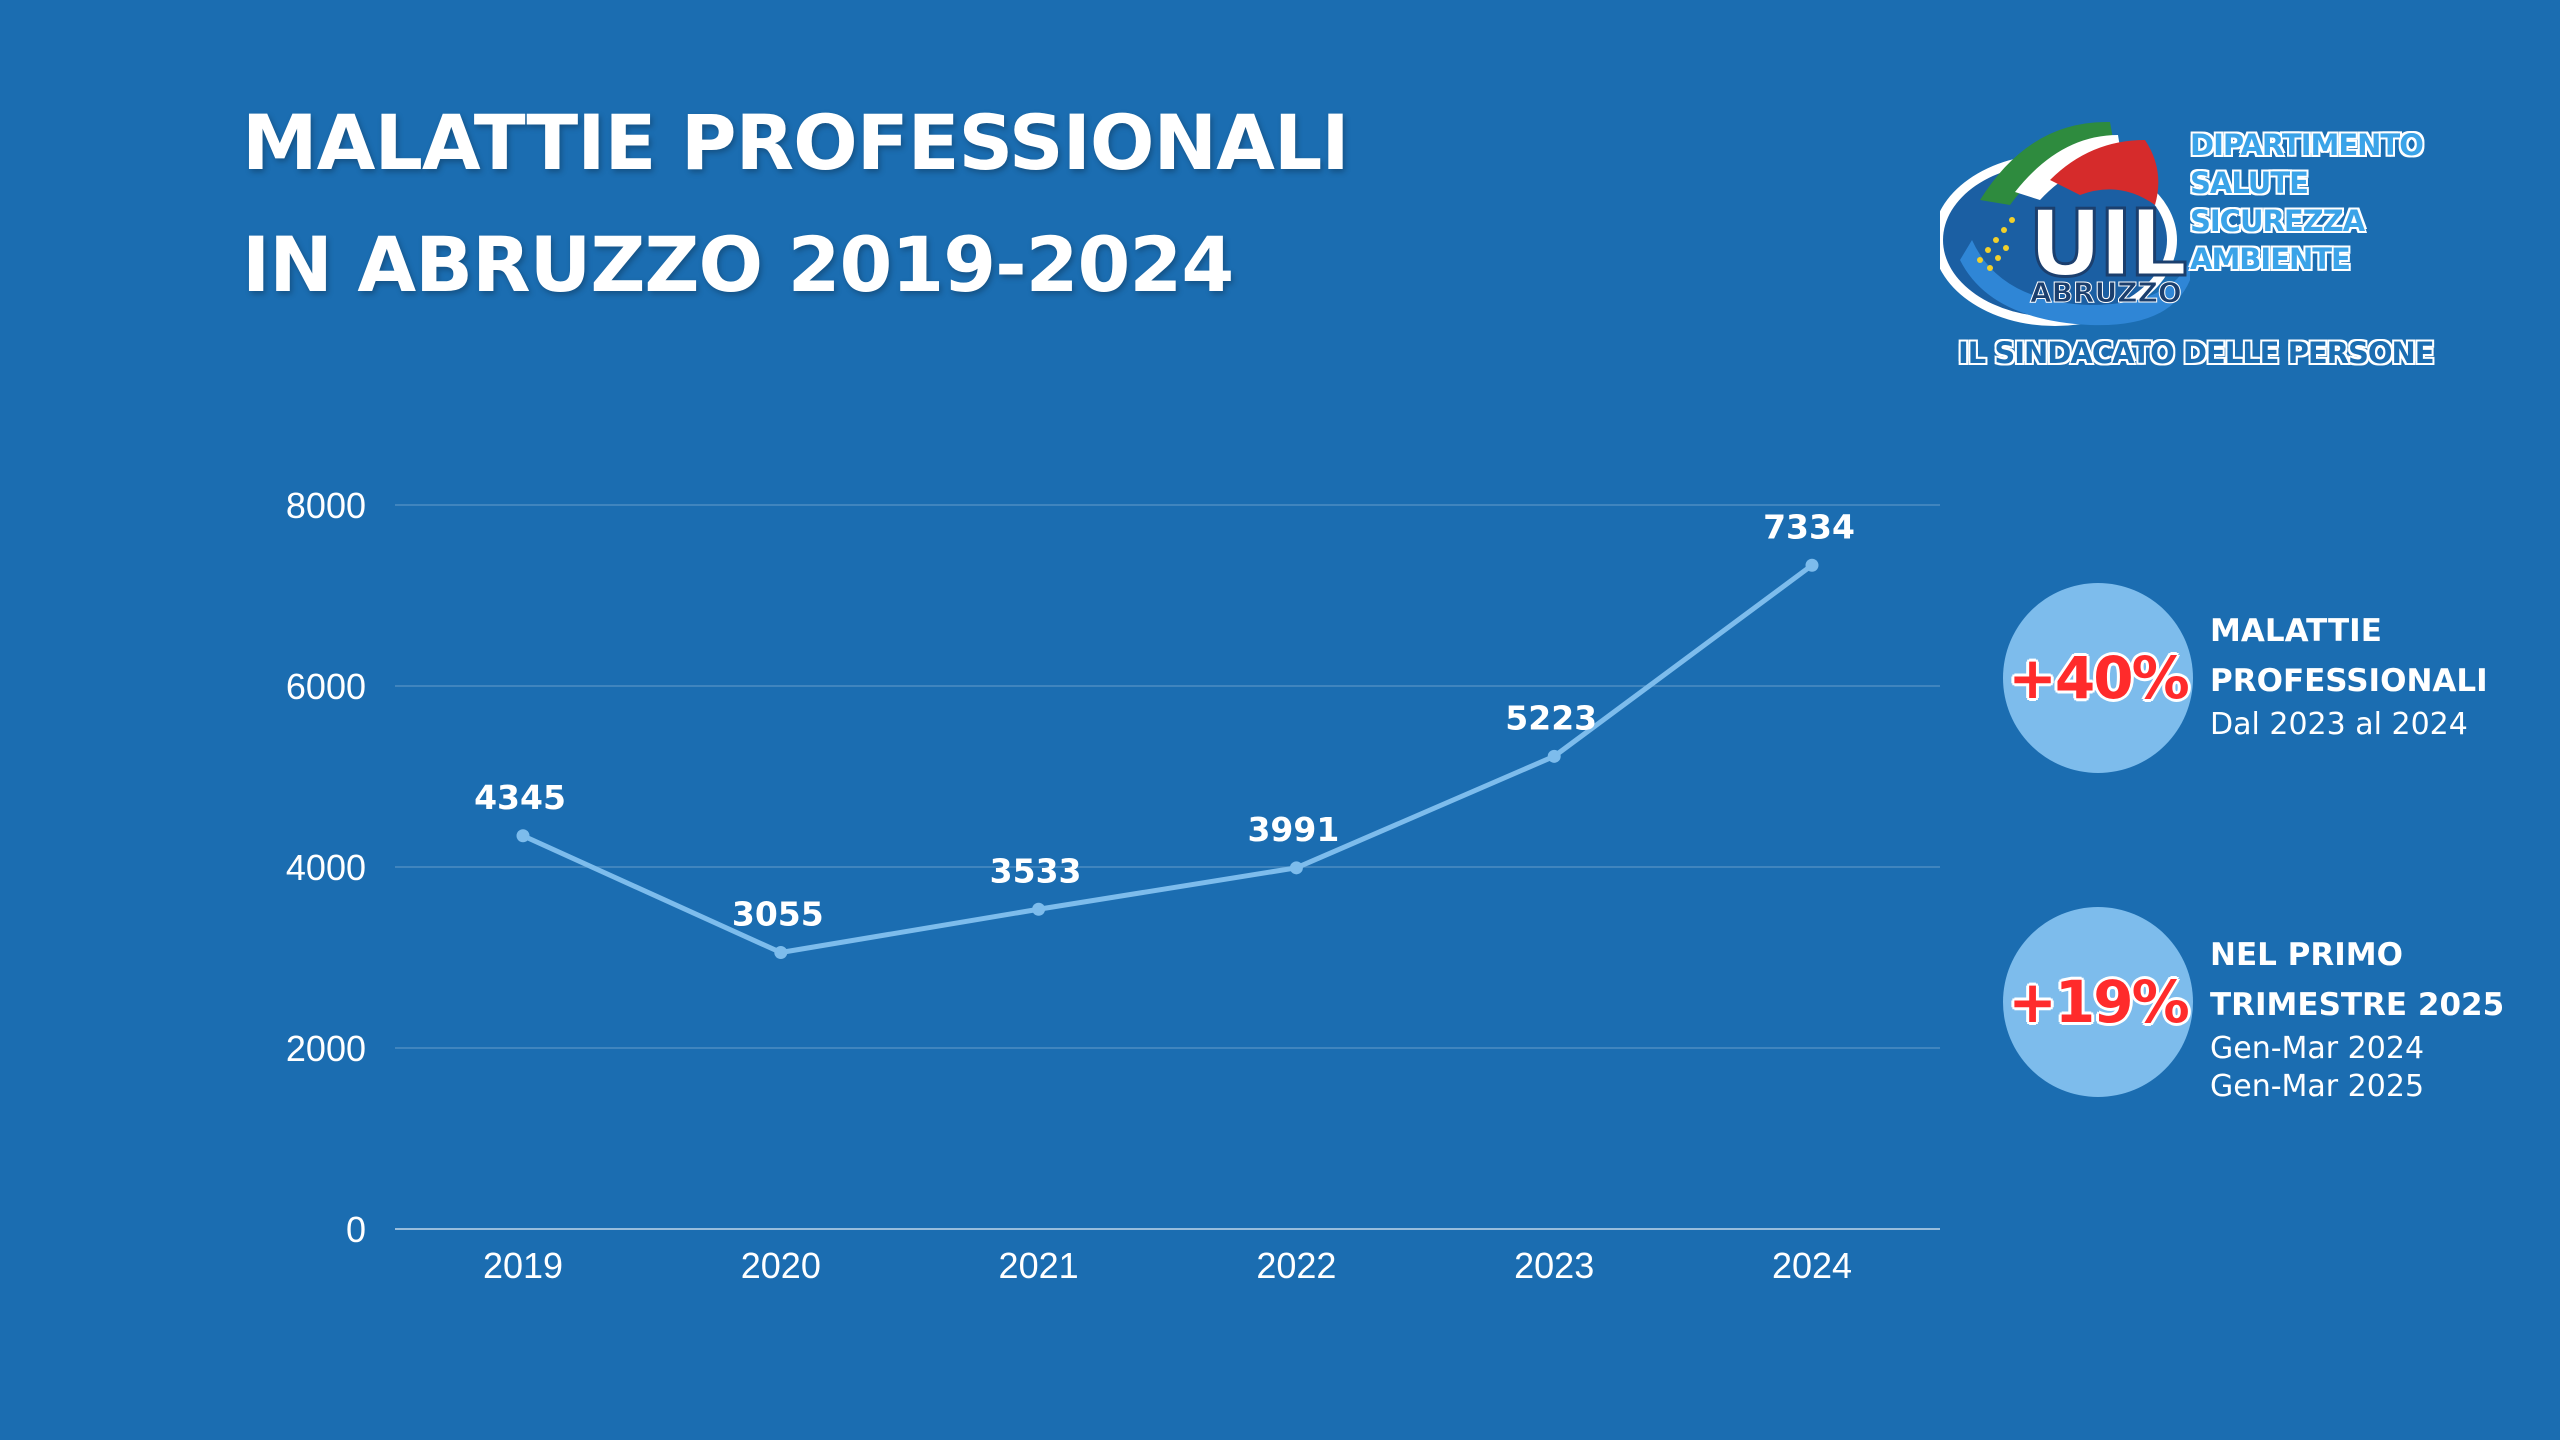 The width and height of the screenshot is (2560, 1440). Describe the element at coordinates (796, 142) in the screenshot. I see `page-title-line-1: MALATTIE PROFESSIONALI` at that location.